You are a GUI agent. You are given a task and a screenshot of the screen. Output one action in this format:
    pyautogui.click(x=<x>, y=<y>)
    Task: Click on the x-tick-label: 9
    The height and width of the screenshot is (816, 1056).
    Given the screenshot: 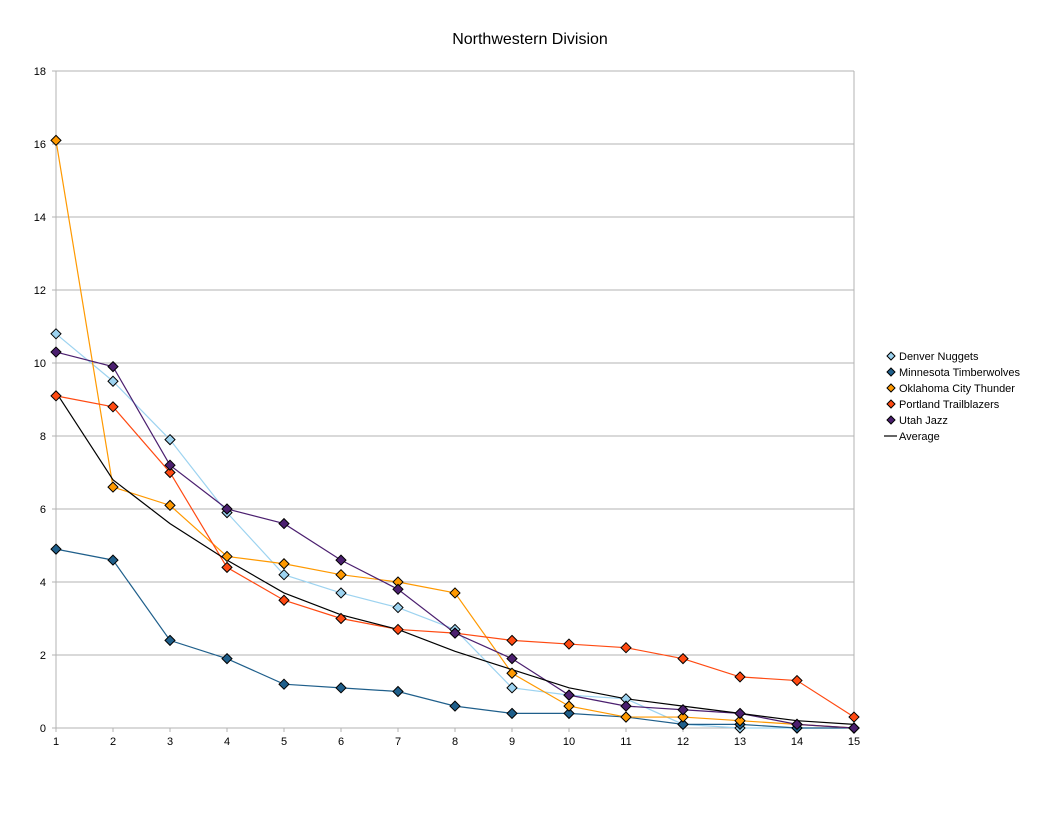 What is the action you would take?
    pyautogui.click(x=512, y=742)
    